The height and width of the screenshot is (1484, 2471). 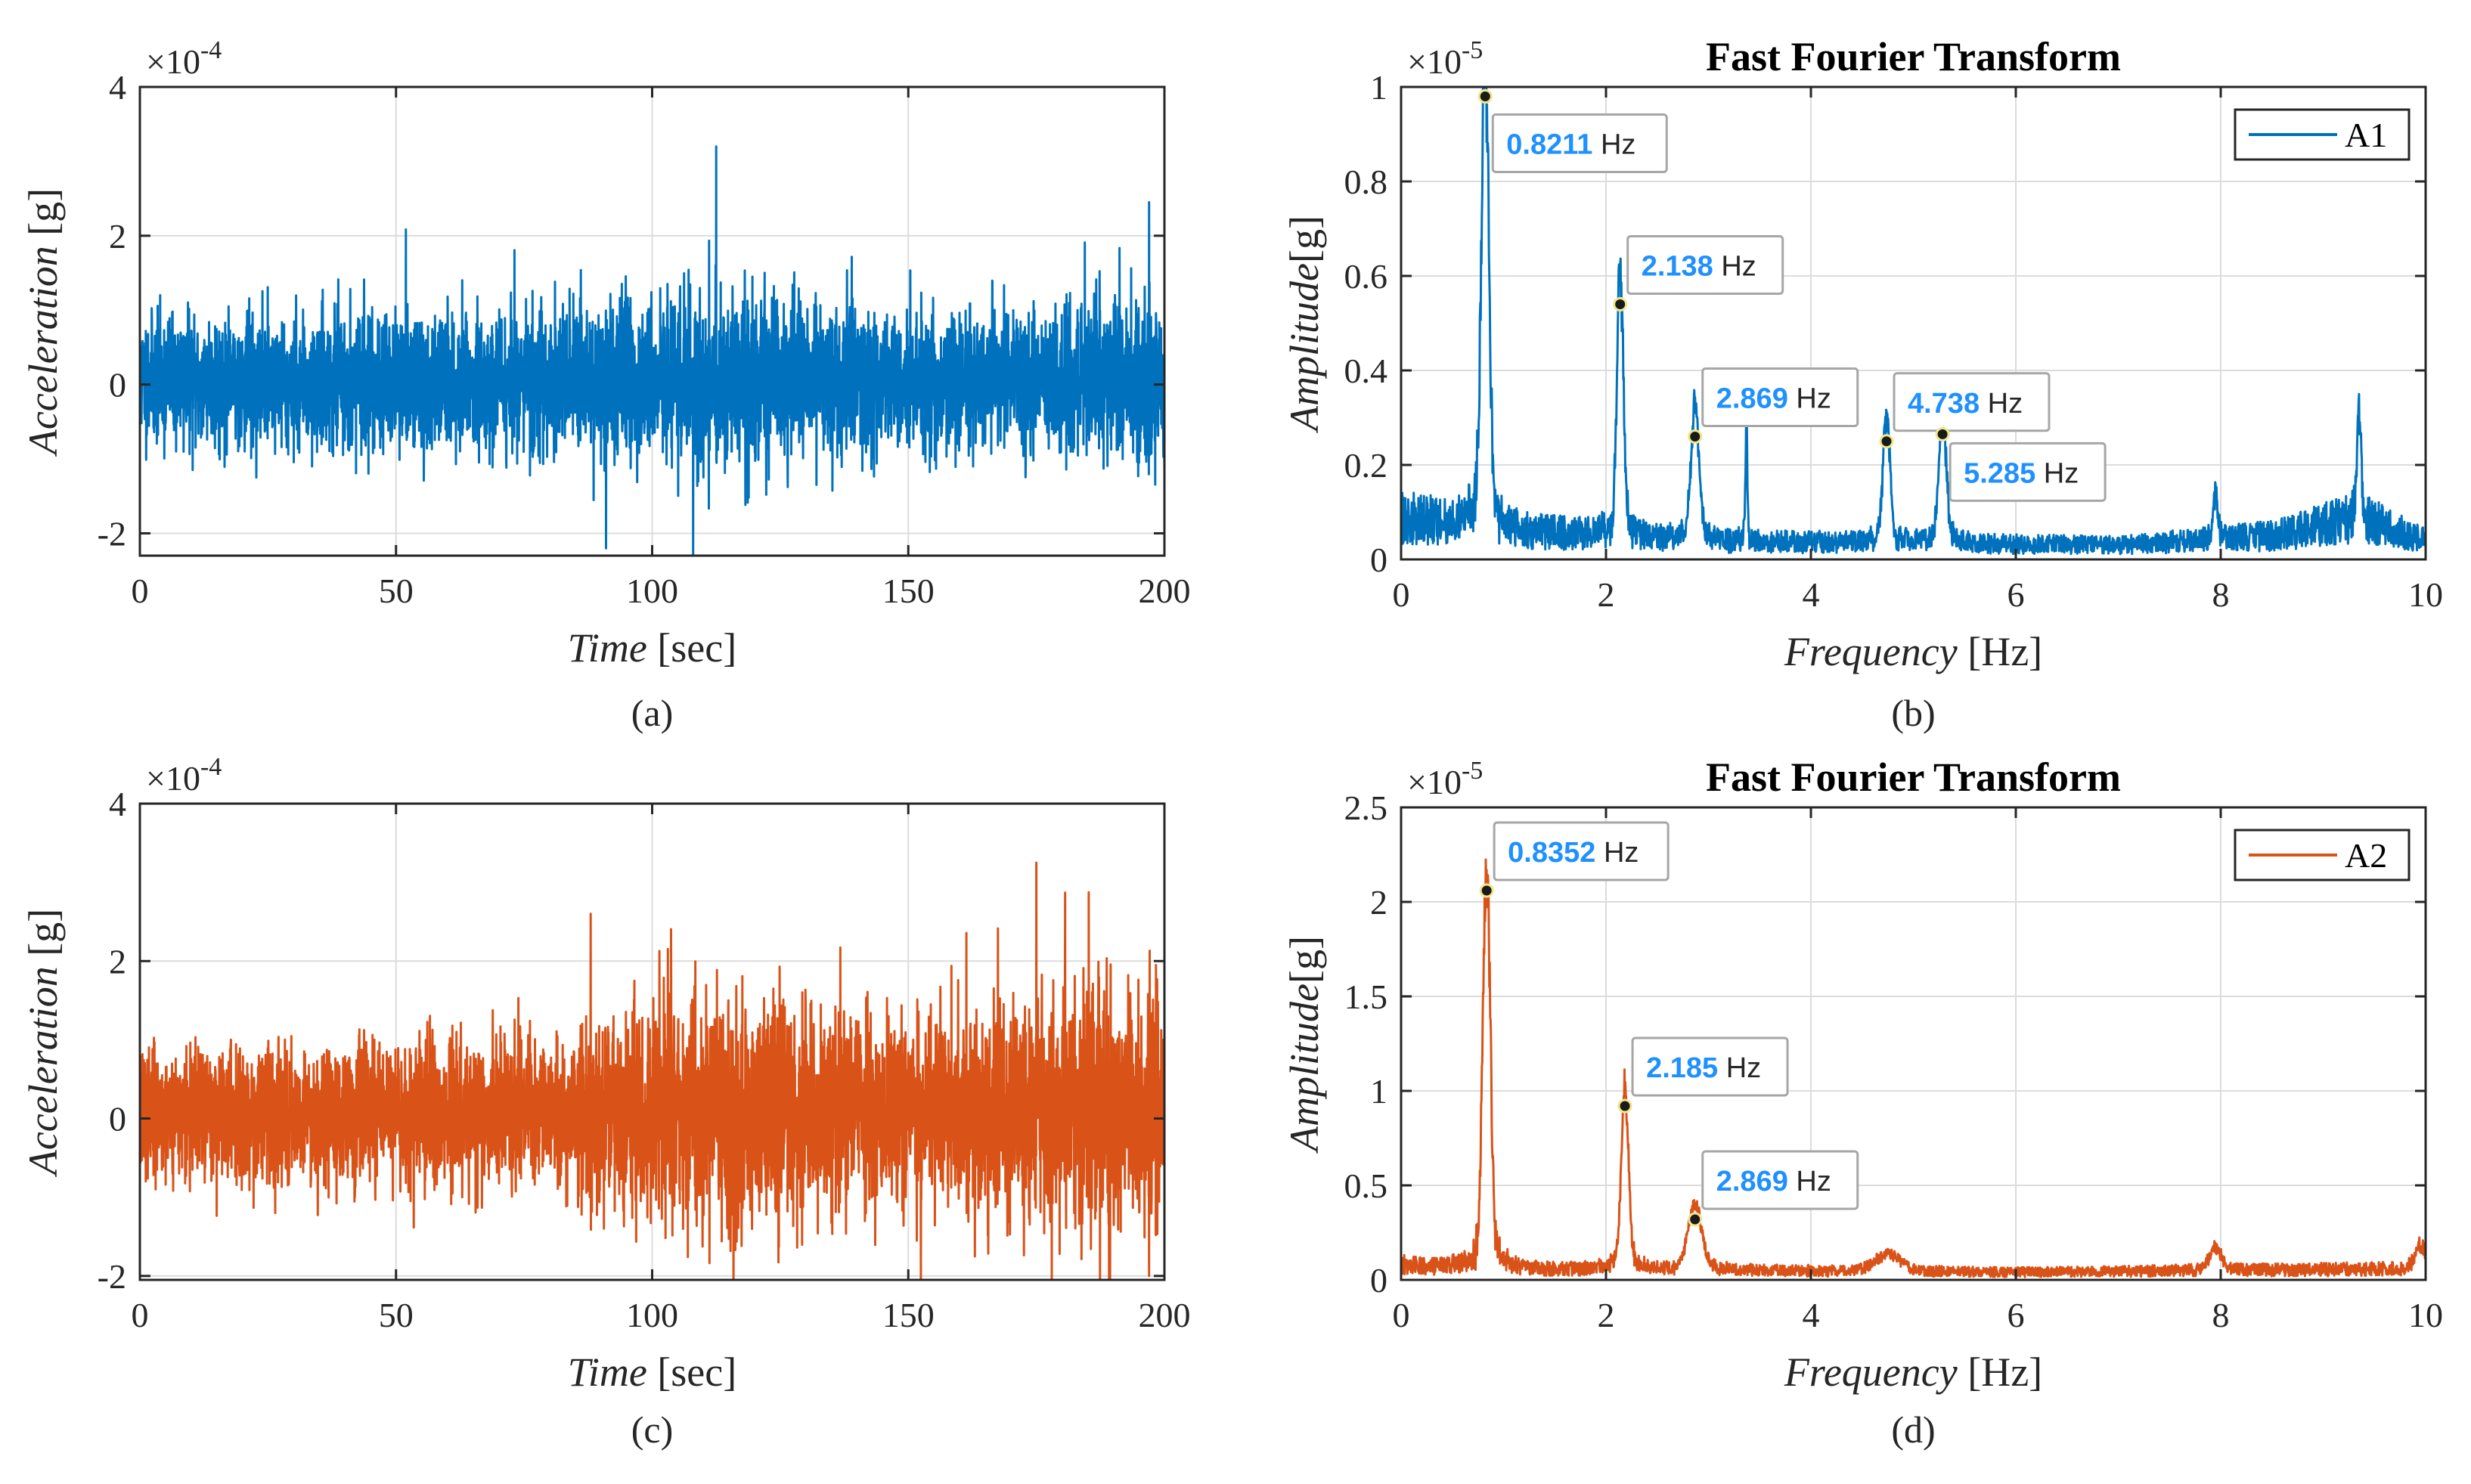 What do you see at coordinates (1366, 807) in the screenshot?
I see `y-tick-label: 2.5` at bounding box center [1366, 807].